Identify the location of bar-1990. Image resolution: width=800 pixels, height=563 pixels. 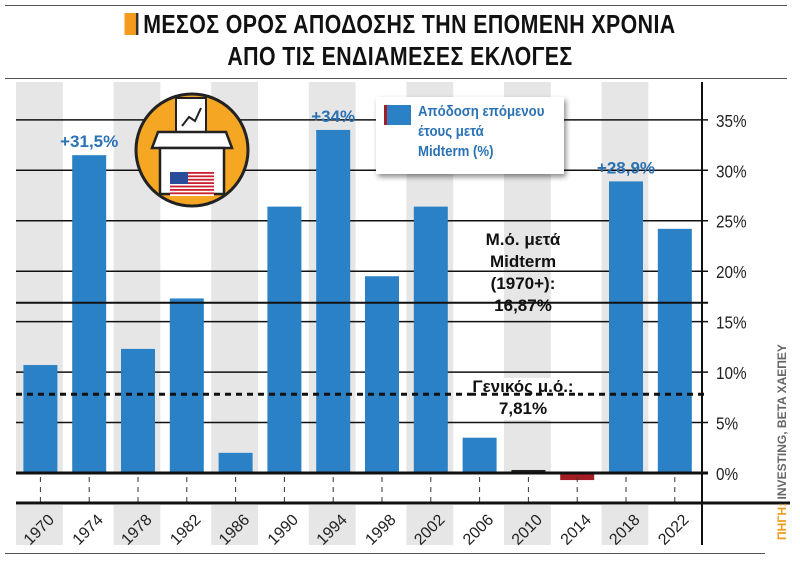
(284, 339).